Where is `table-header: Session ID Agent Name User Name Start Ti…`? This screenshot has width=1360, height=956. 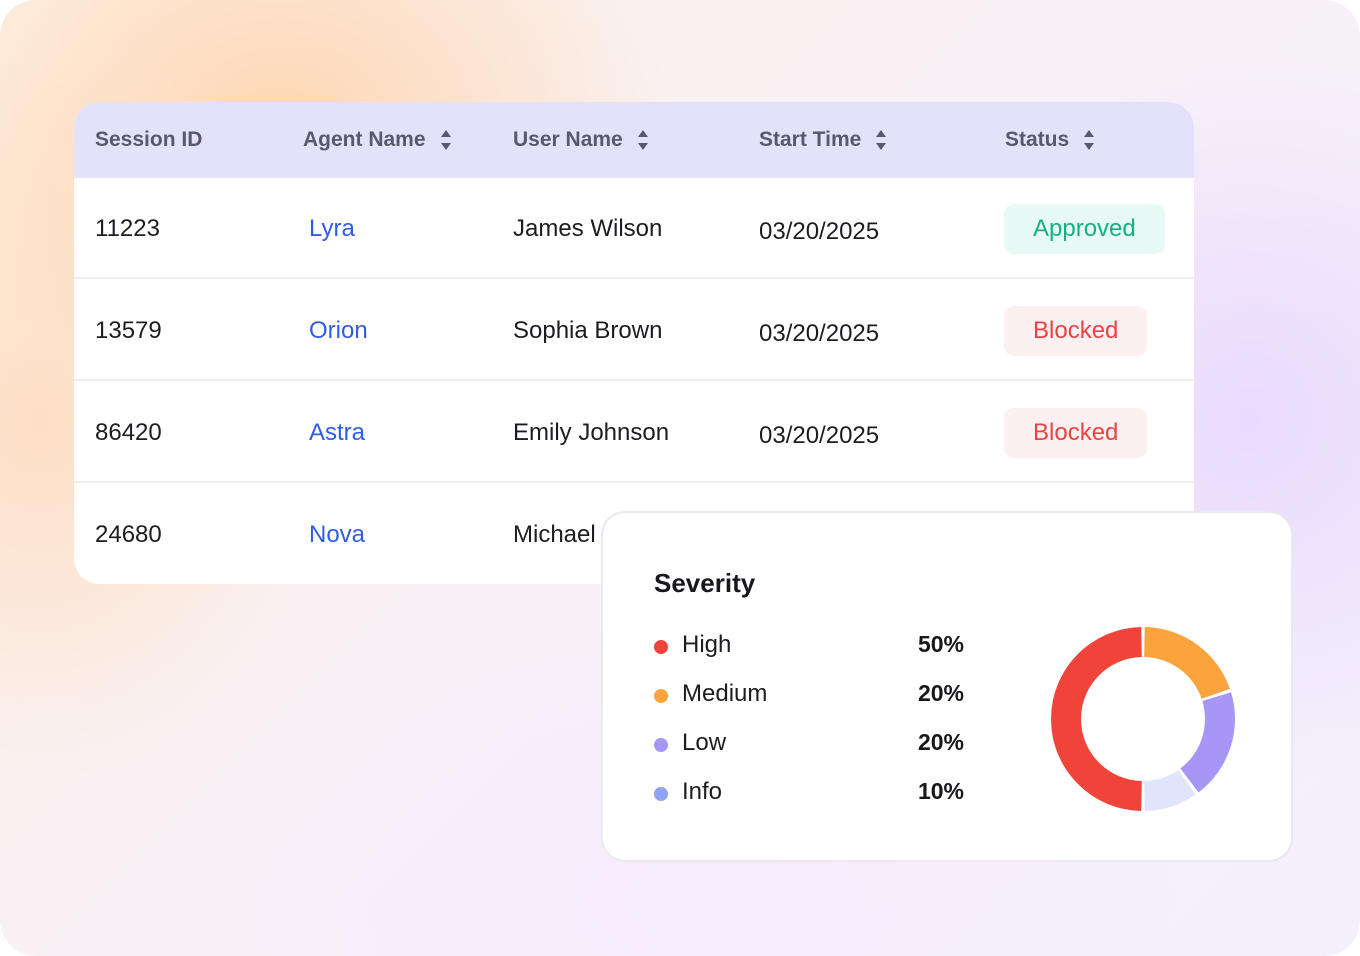 table-header: Session ID Agent Name User Name Start Ti… is located at coordinates (634, 140).